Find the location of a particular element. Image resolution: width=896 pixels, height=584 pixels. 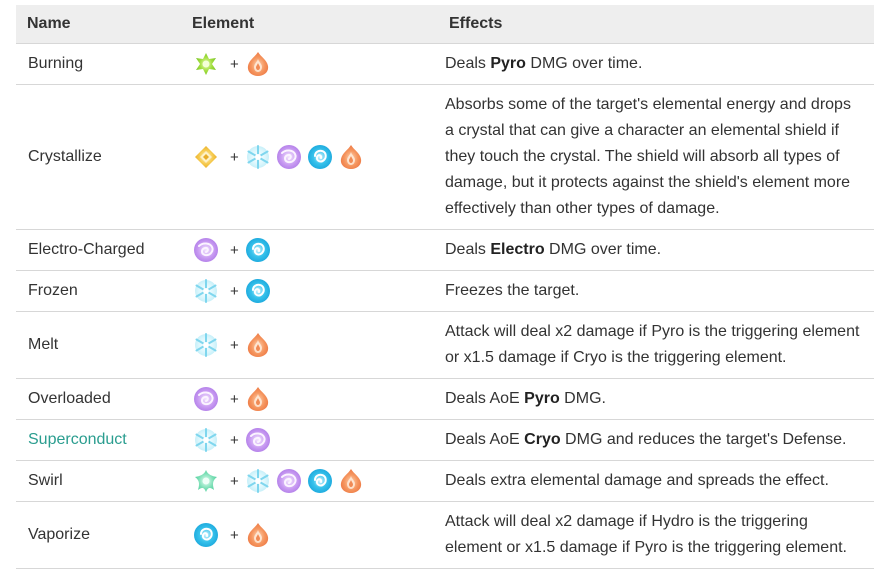

reaction-name-cell: Overloaded is located at coordinates (98, 399).